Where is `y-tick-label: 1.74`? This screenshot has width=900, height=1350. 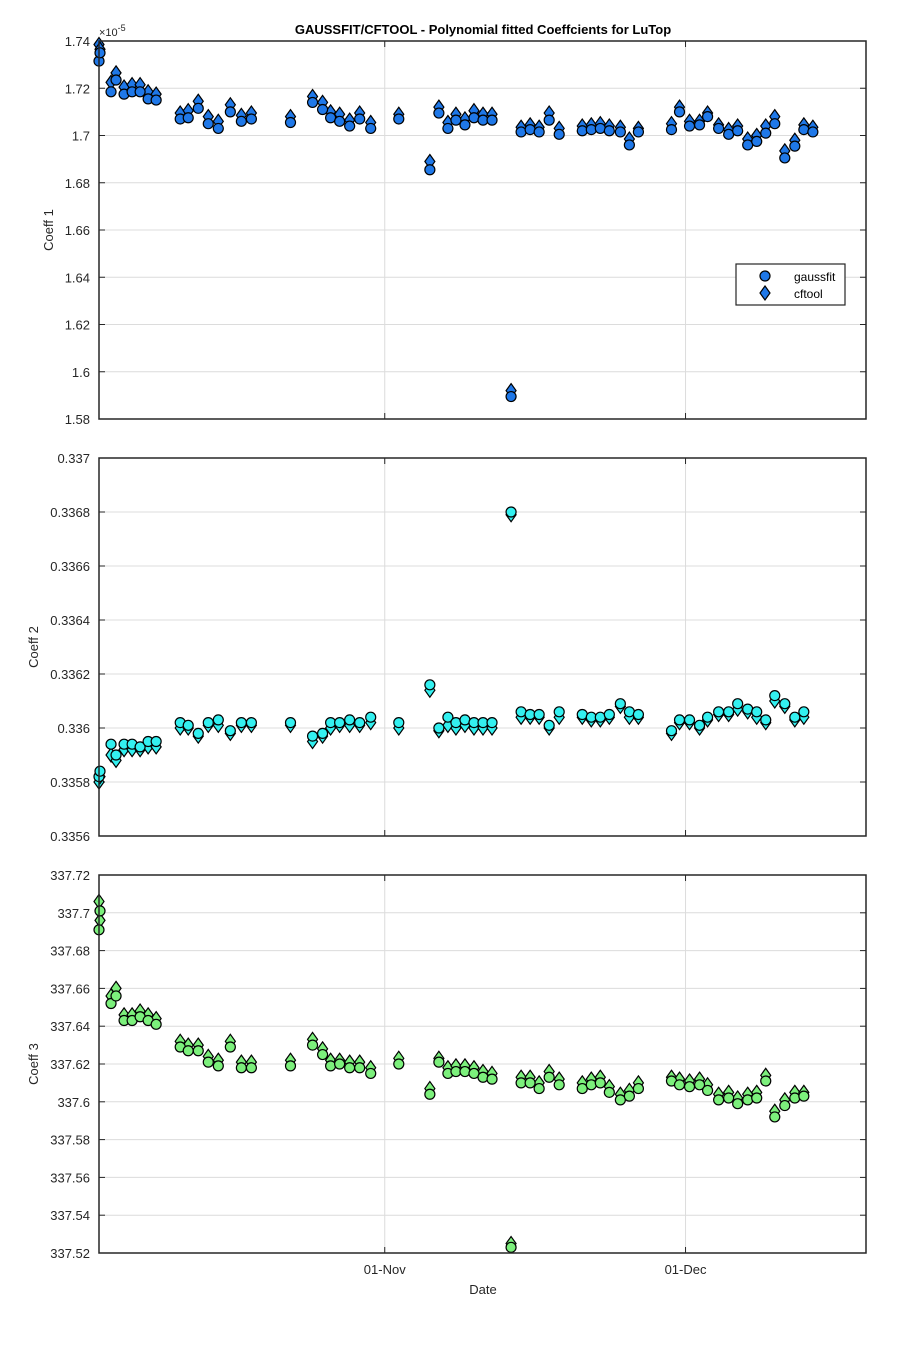 y-tick-label: 1.74 is located at coordinates (77, 41).